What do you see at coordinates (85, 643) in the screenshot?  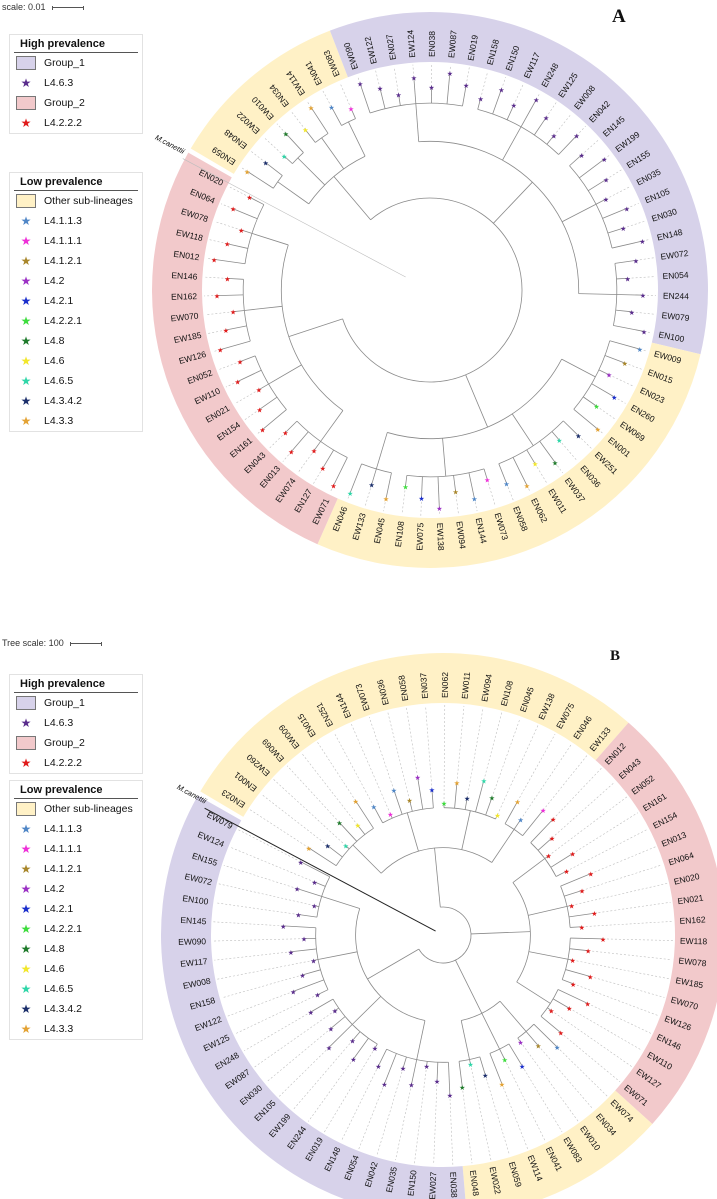 I see `scale-bar-line-b` at bounding box center [85, 643].